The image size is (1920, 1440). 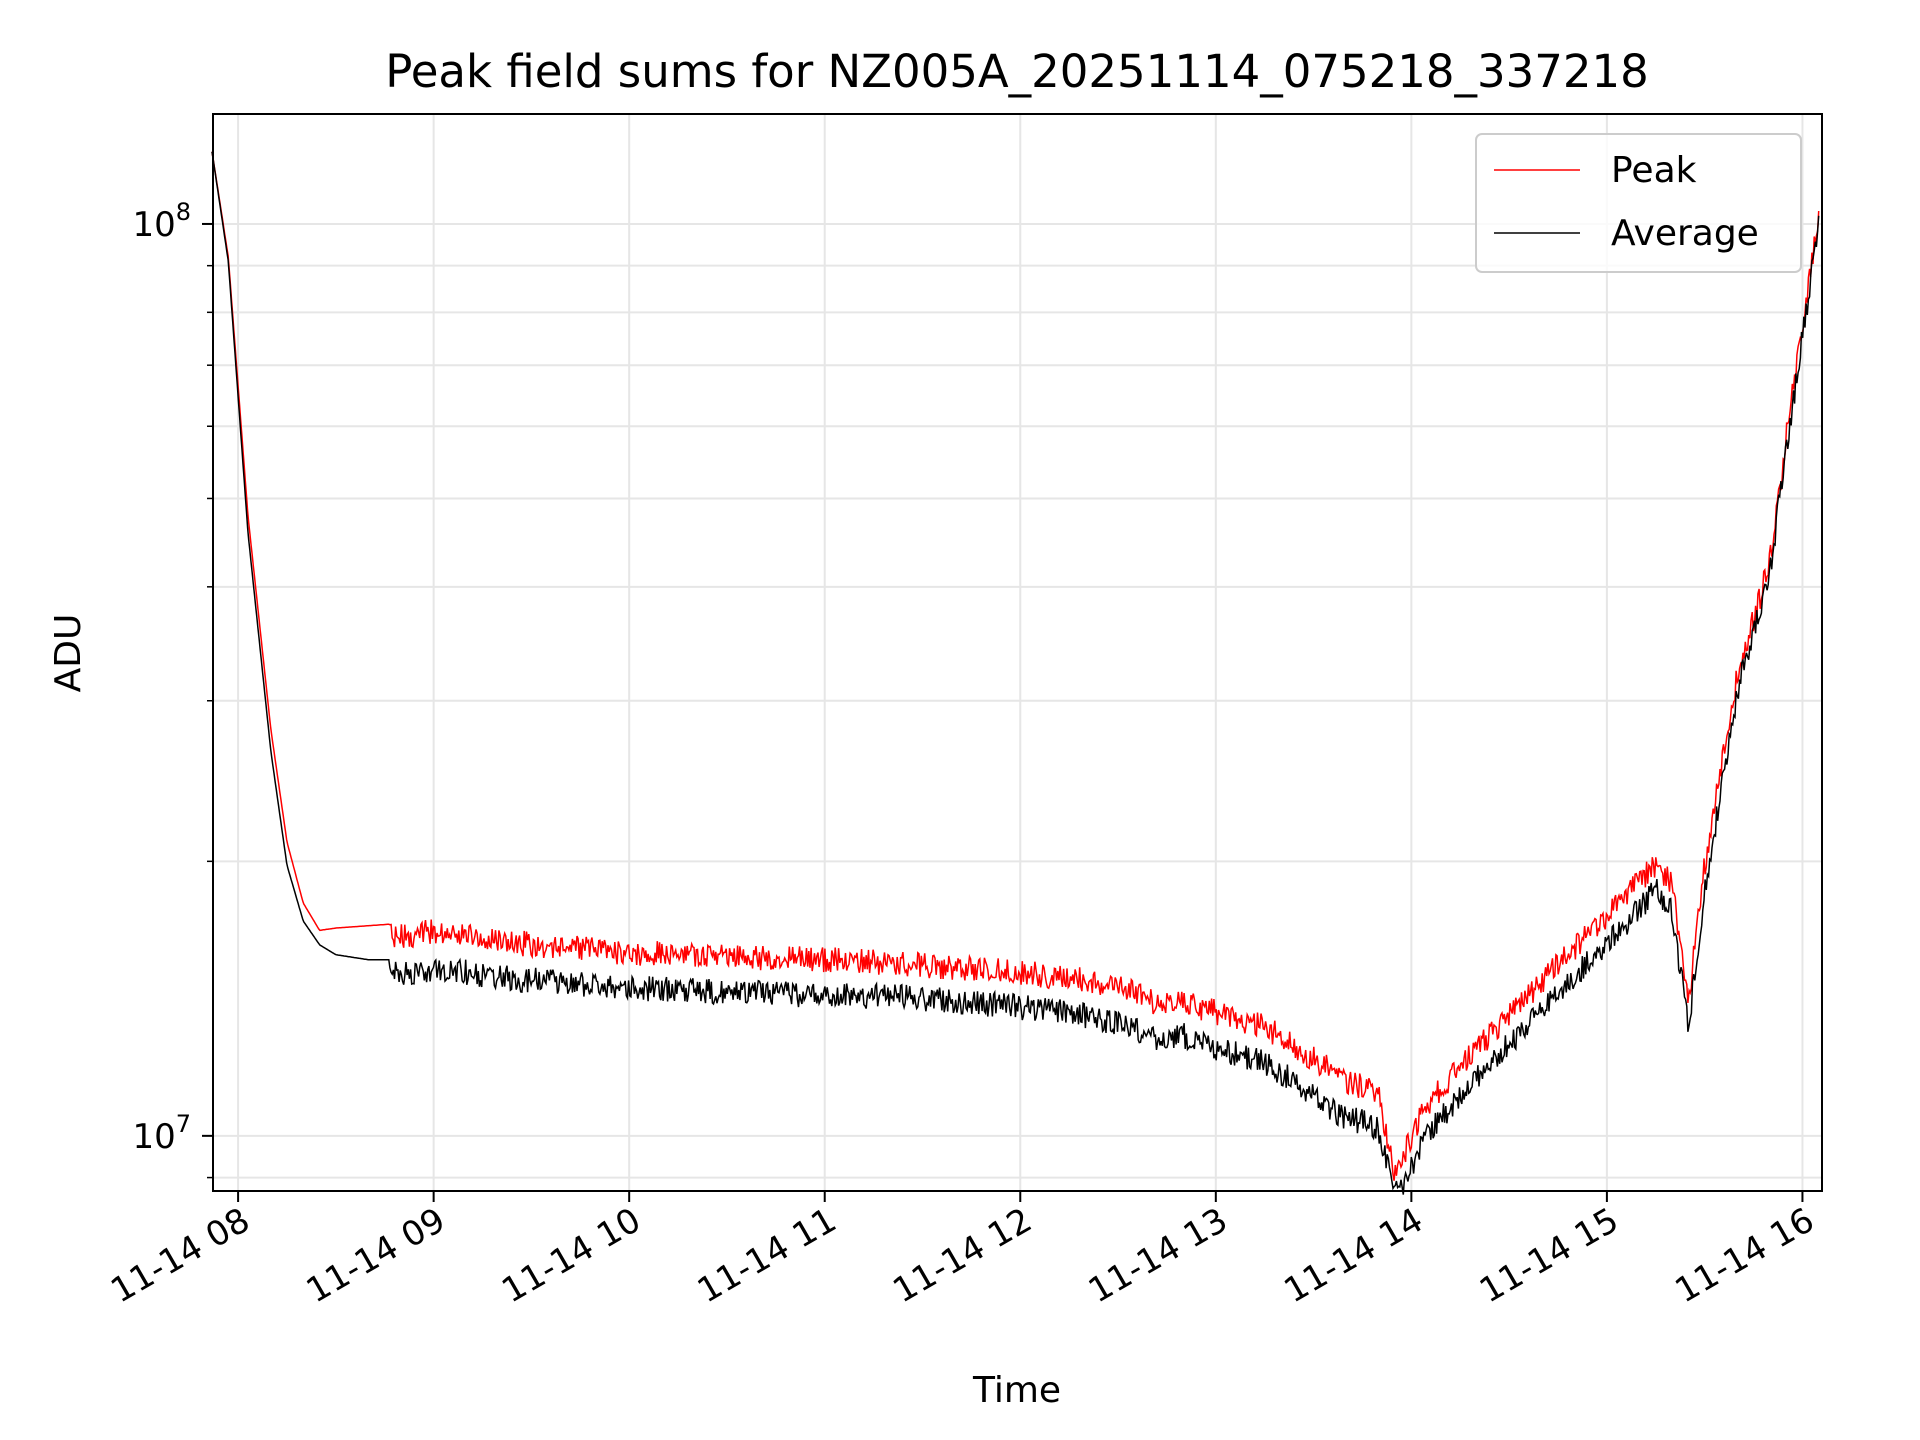 I want to click on y-tick-label: 10⁷, so click(x=161, y=1133).